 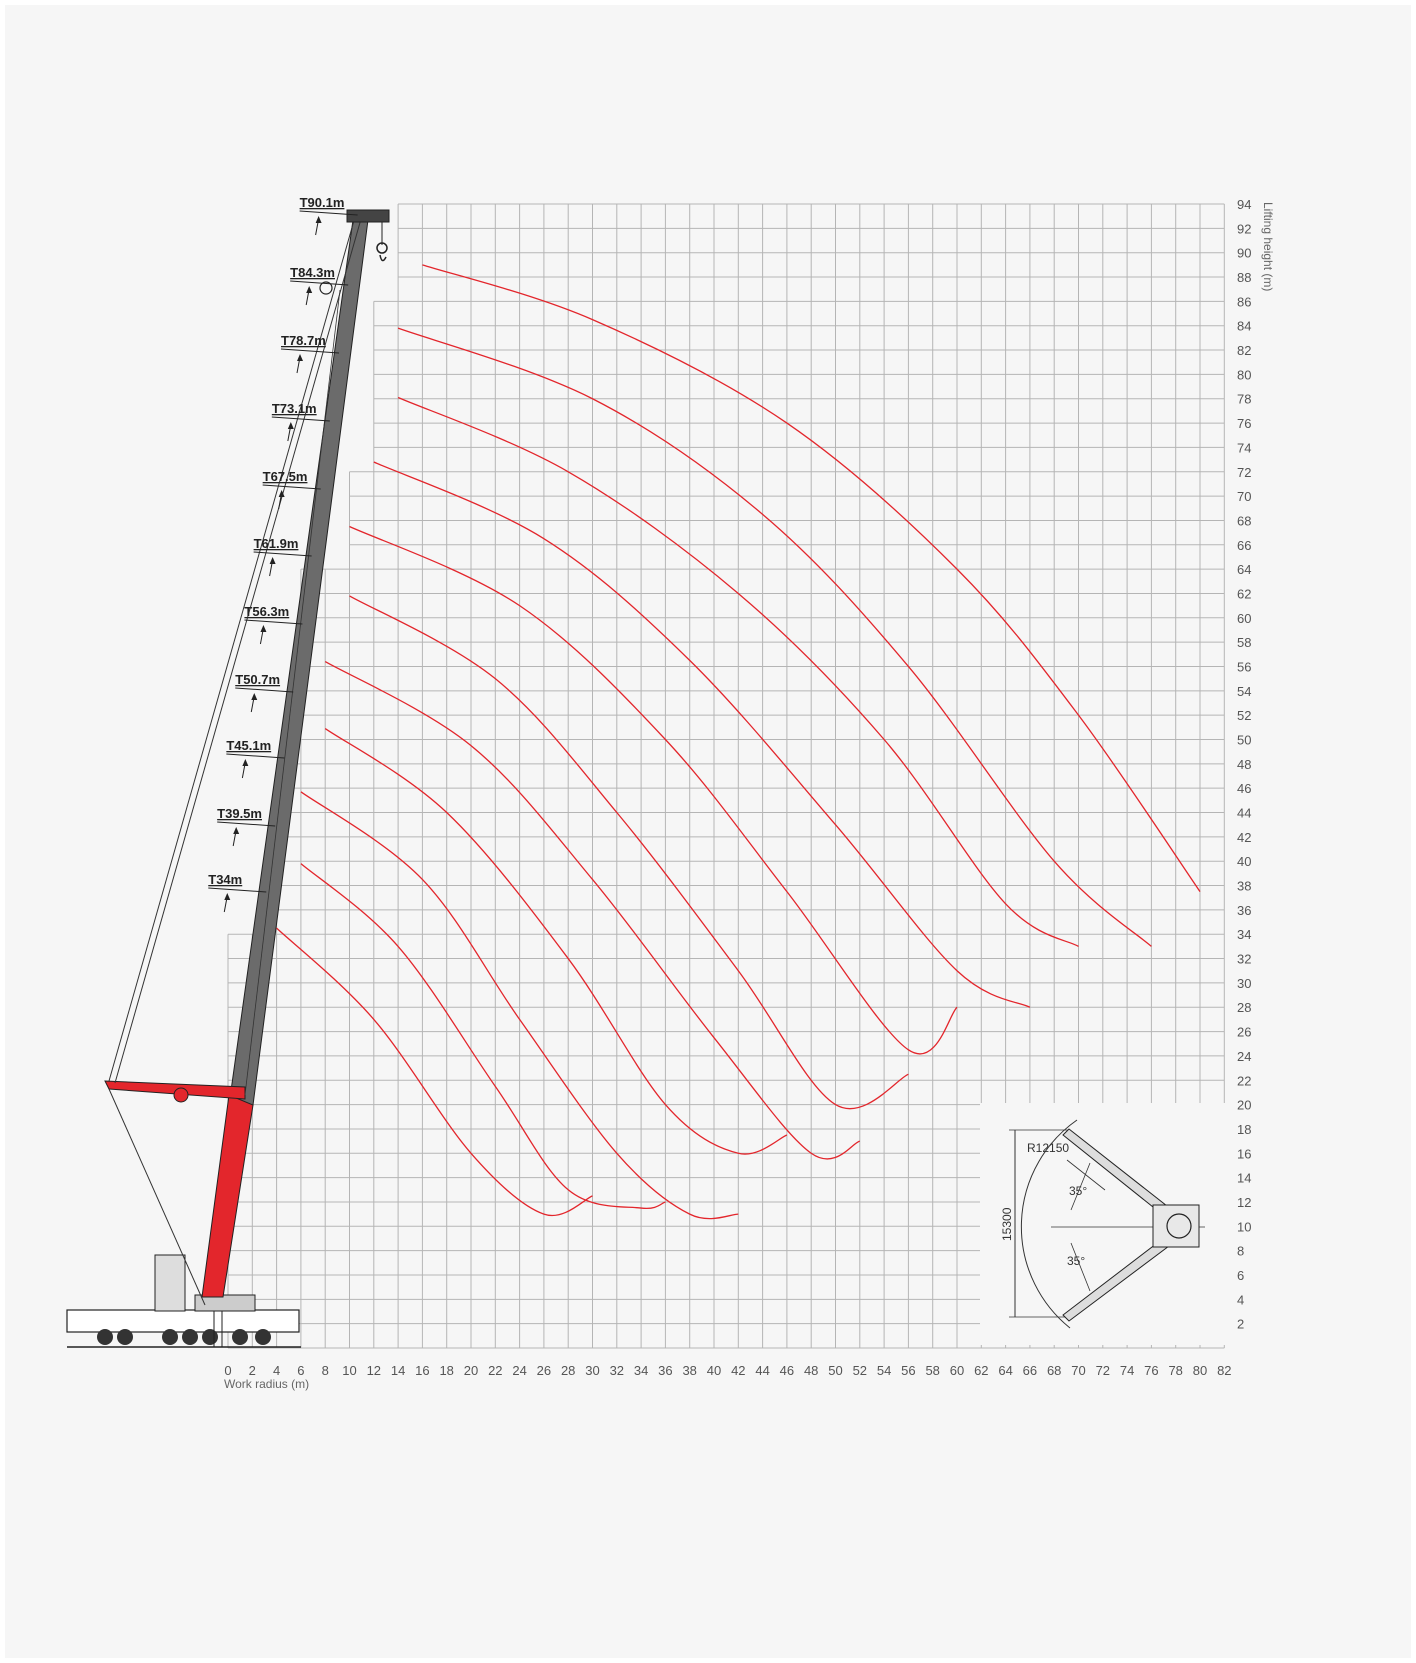 What do you see at coordinates (1244, 496) in the screenshot?
I see `y-tick-label: 70` at bounding box center [1244, 496].